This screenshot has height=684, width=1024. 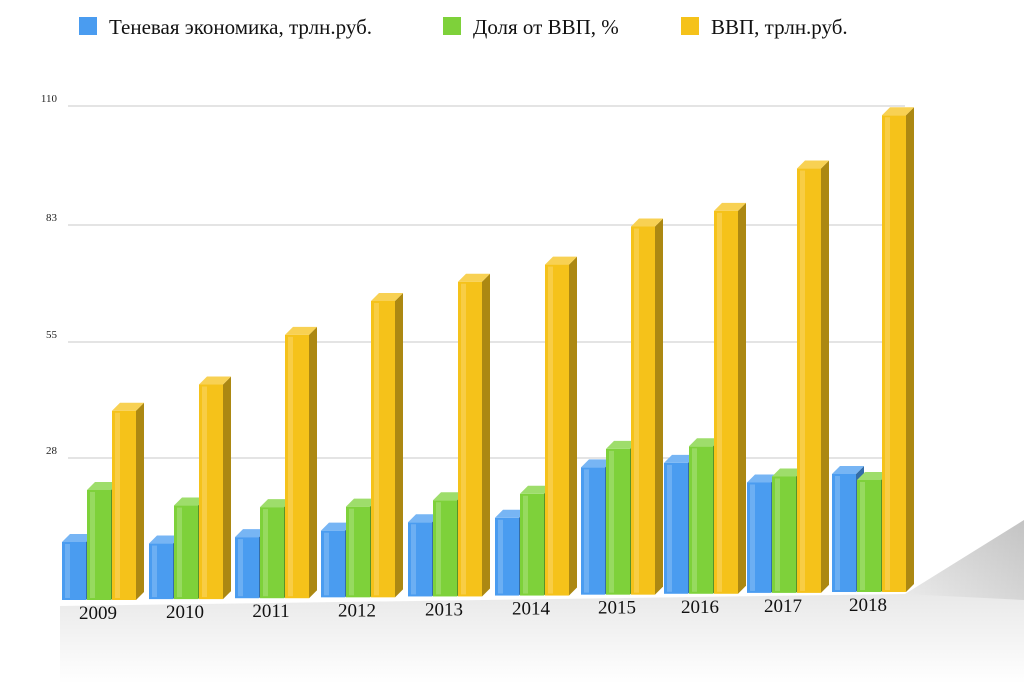 I want to click on legend-label-3: ВВП, трлн.руб., so click(x=779, y=27).